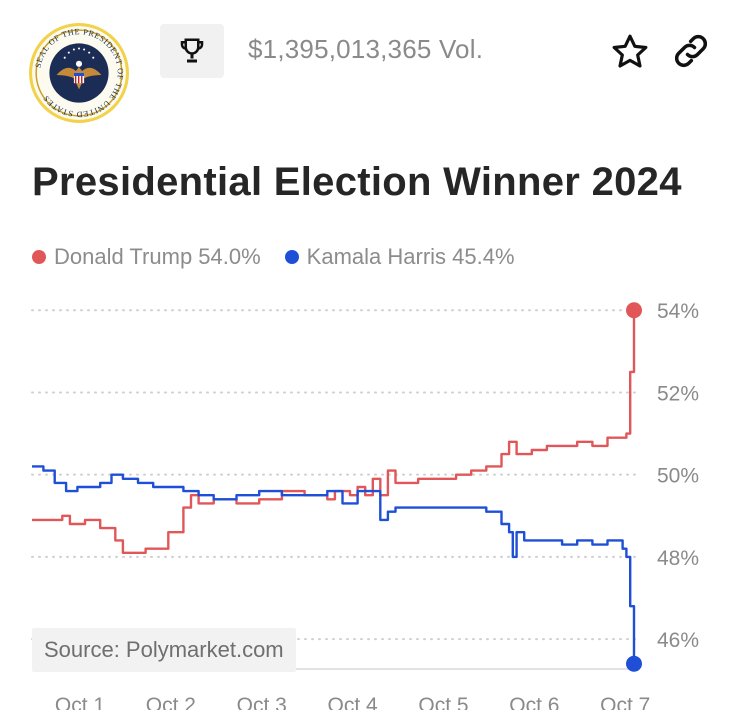 This screenshot has width=750, height=710. What do you see at coordinates (443, 702) in the screenshot?
I see `x-tick-label: Oct 5` at bounding box center [443, 702].